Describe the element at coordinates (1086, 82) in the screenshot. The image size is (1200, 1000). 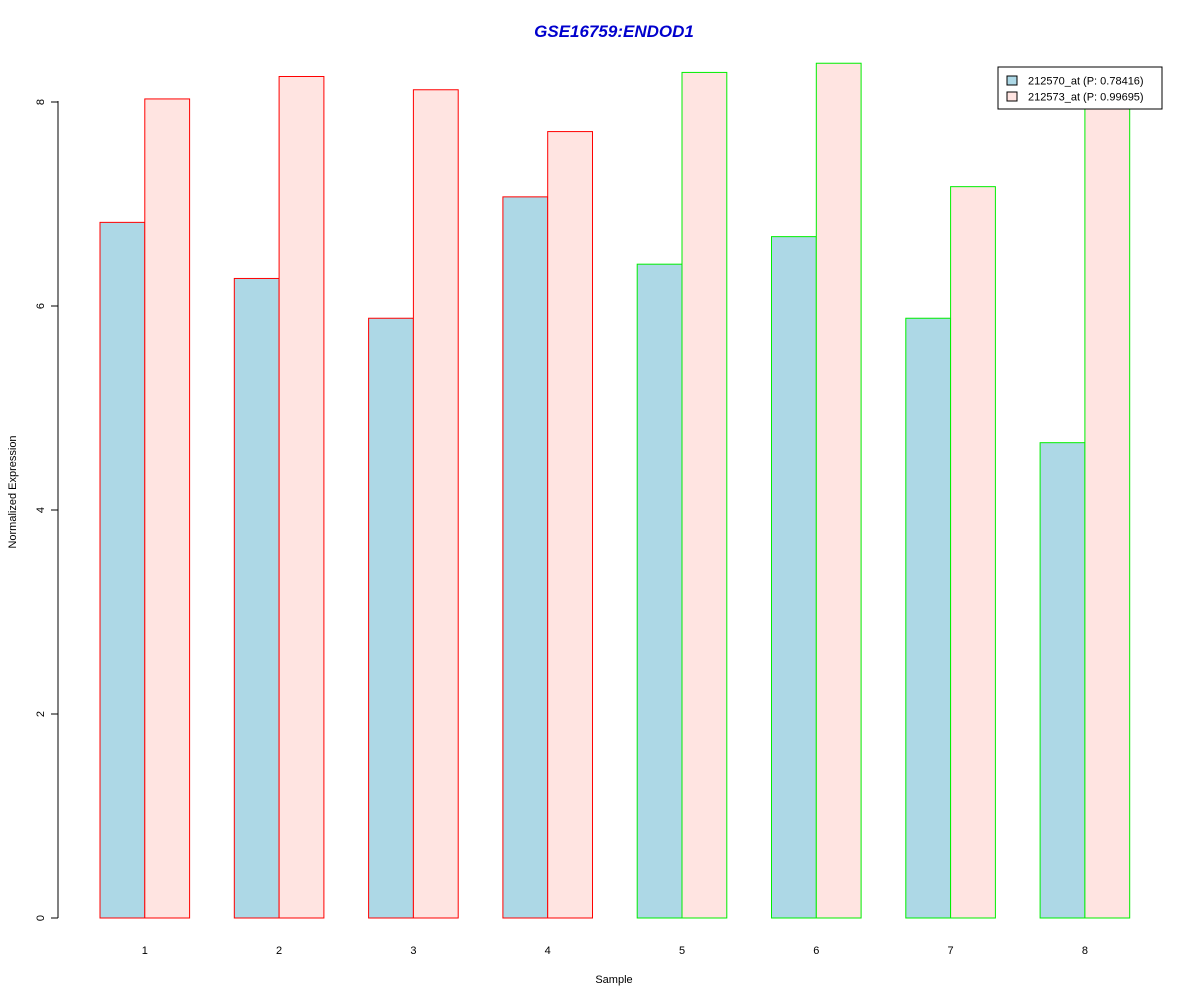
I see `legend-label: 212570_at (P: 0.78416)` at that location.